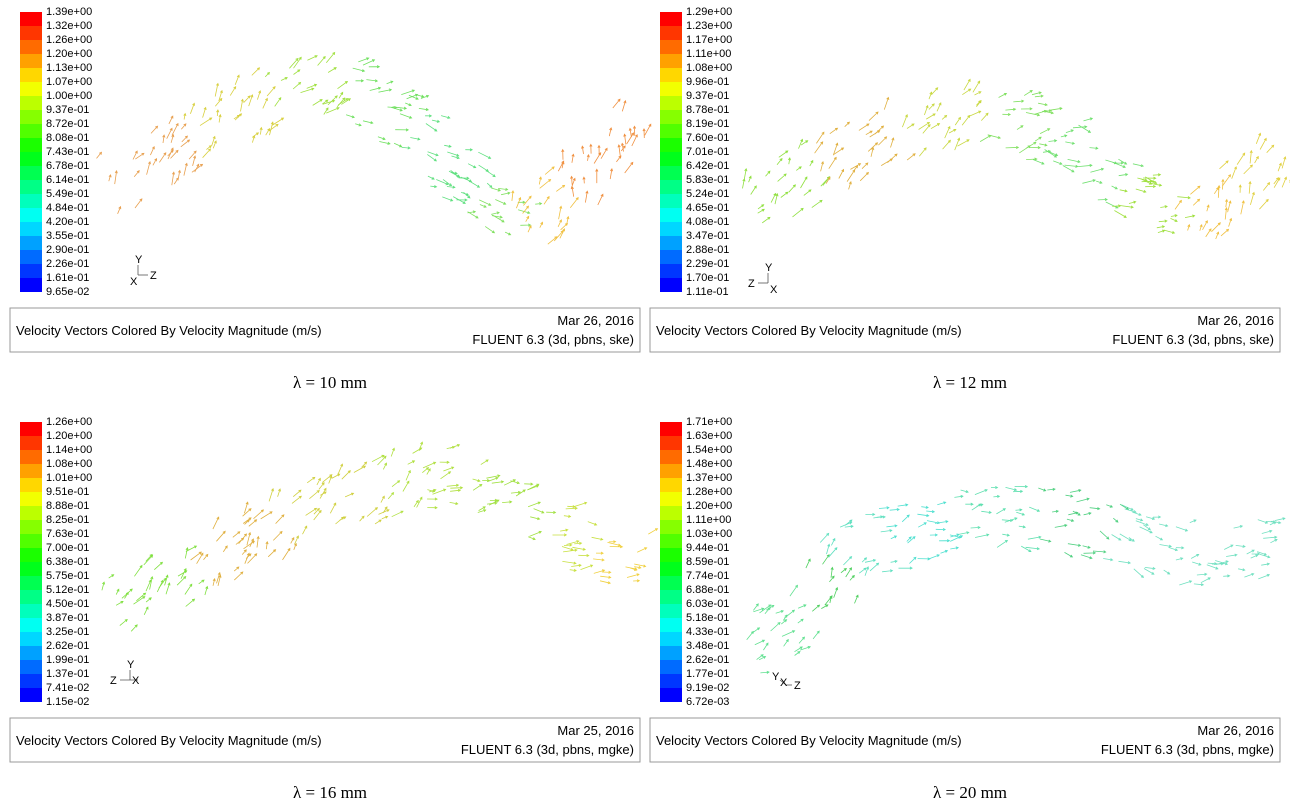 This screenshot has width=1290, height=805. Describe the element at coordinates (1235, 320) in the screenshot. I see `caption-date: Mar 26, 2016` at that location.